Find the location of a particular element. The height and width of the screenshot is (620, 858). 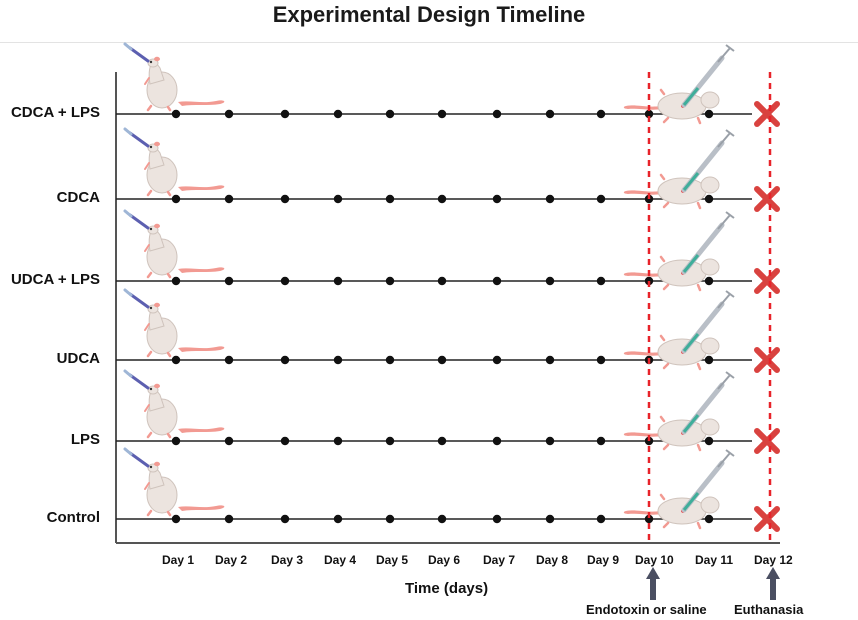

day-label: Day 5 is located at coordinates (392, 560).